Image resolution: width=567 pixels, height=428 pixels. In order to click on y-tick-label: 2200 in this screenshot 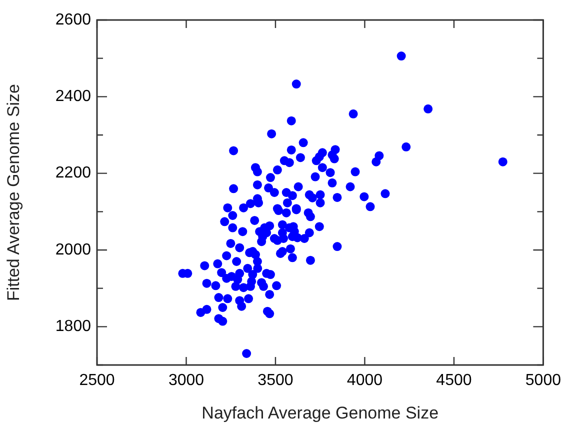, I will do `click(73, 173)`.